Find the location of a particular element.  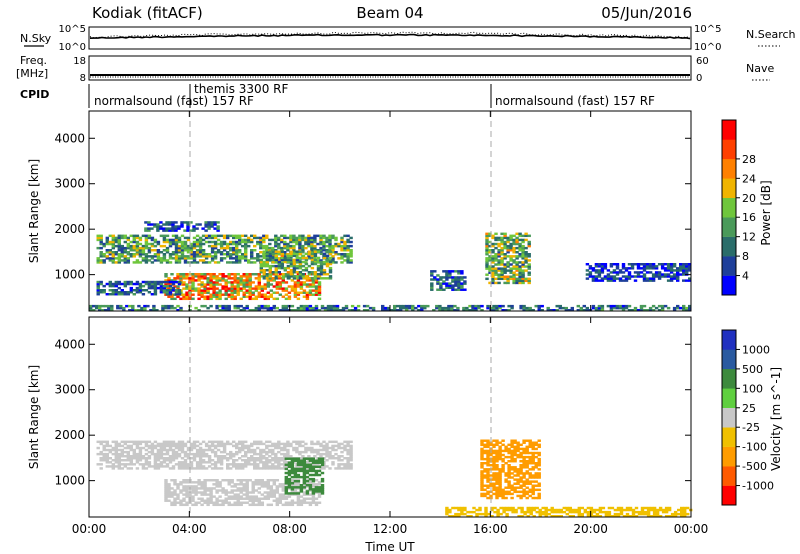

colorbar-swatch is located at coordinates (729, 398).